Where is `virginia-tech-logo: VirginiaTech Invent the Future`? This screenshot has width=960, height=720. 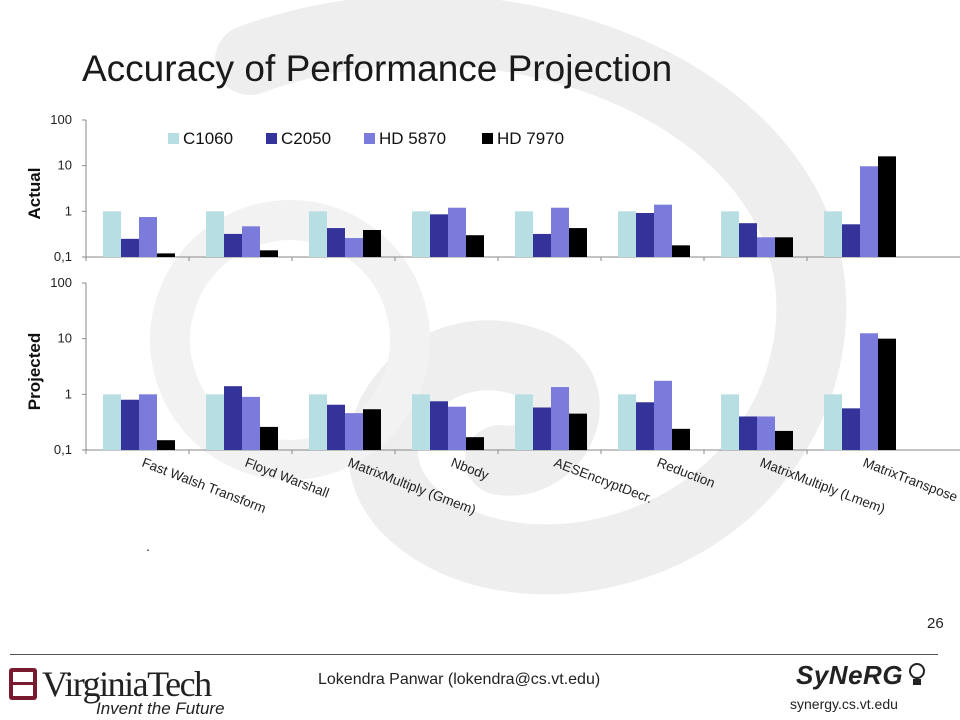 virginia-tech-logo: VirginiaTech Invent the Future is located at coordinates (123, 691).